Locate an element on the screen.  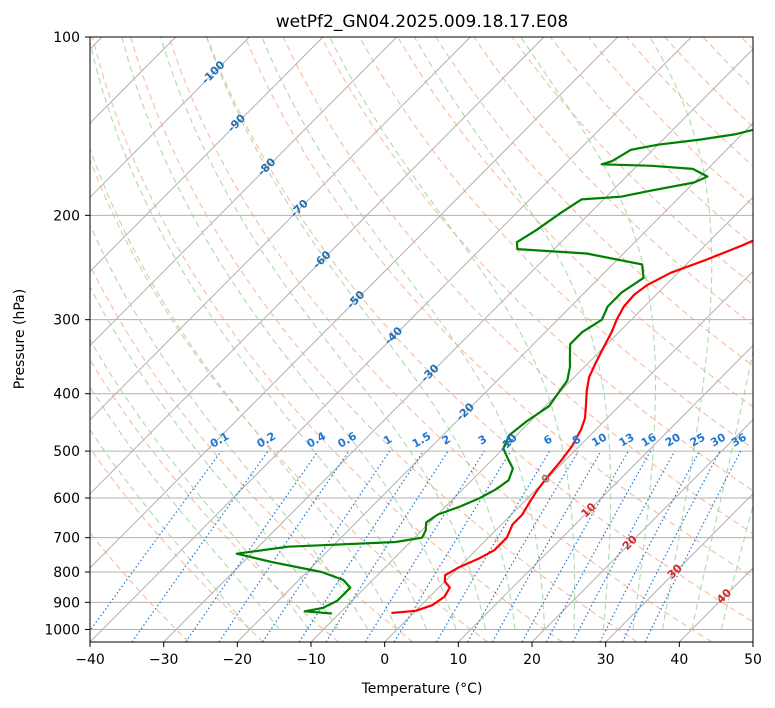
y-tick-label: 400 is located at coordinates (66, 395).